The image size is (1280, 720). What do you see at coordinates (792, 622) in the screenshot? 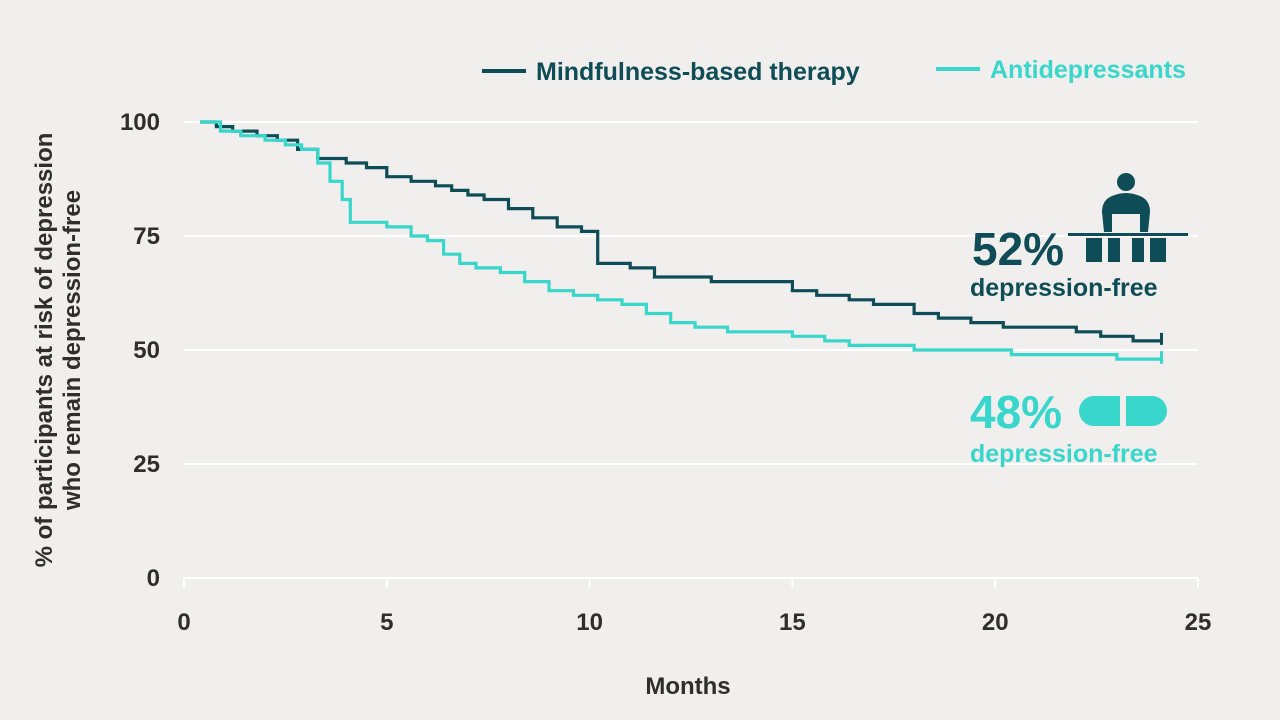
I see `x-tick-label-15: 15` at bounding box center [792, 622].